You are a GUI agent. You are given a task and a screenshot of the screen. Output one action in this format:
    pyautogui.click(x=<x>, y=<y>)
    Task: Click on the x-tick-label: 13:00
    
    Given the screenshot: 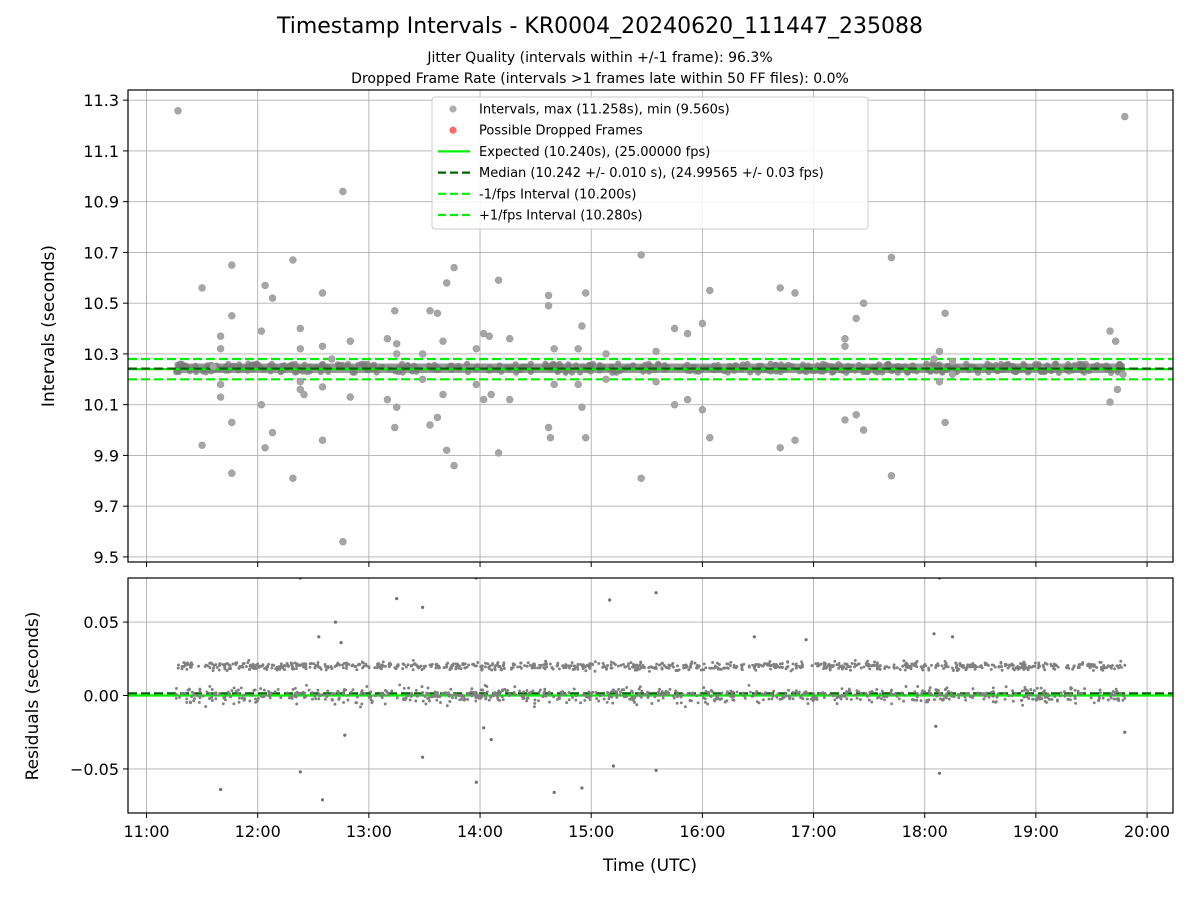 What is the action you would take?
    pyautogui.click(x=369, y=831)
    